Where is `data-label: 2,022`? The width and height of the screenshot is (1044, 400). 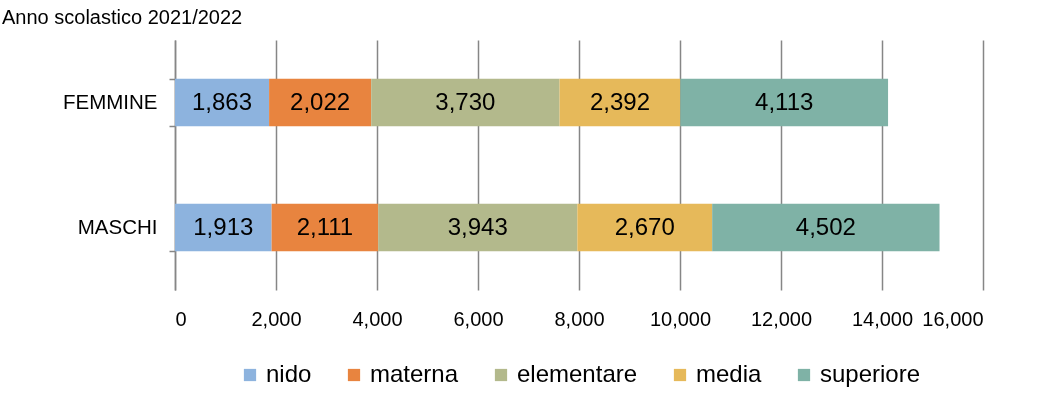
data-label: 2,022 is located at coordinates (320, 101).